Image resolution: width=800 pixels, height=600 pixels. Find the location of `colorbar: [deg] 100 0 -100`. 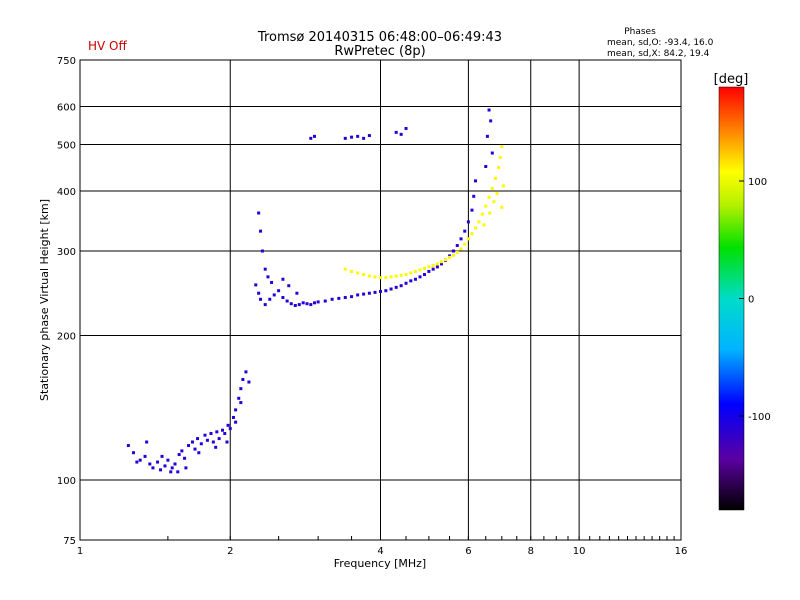

colorbar: [deg] 100 0 -100 is located at coordinates (742, 291).